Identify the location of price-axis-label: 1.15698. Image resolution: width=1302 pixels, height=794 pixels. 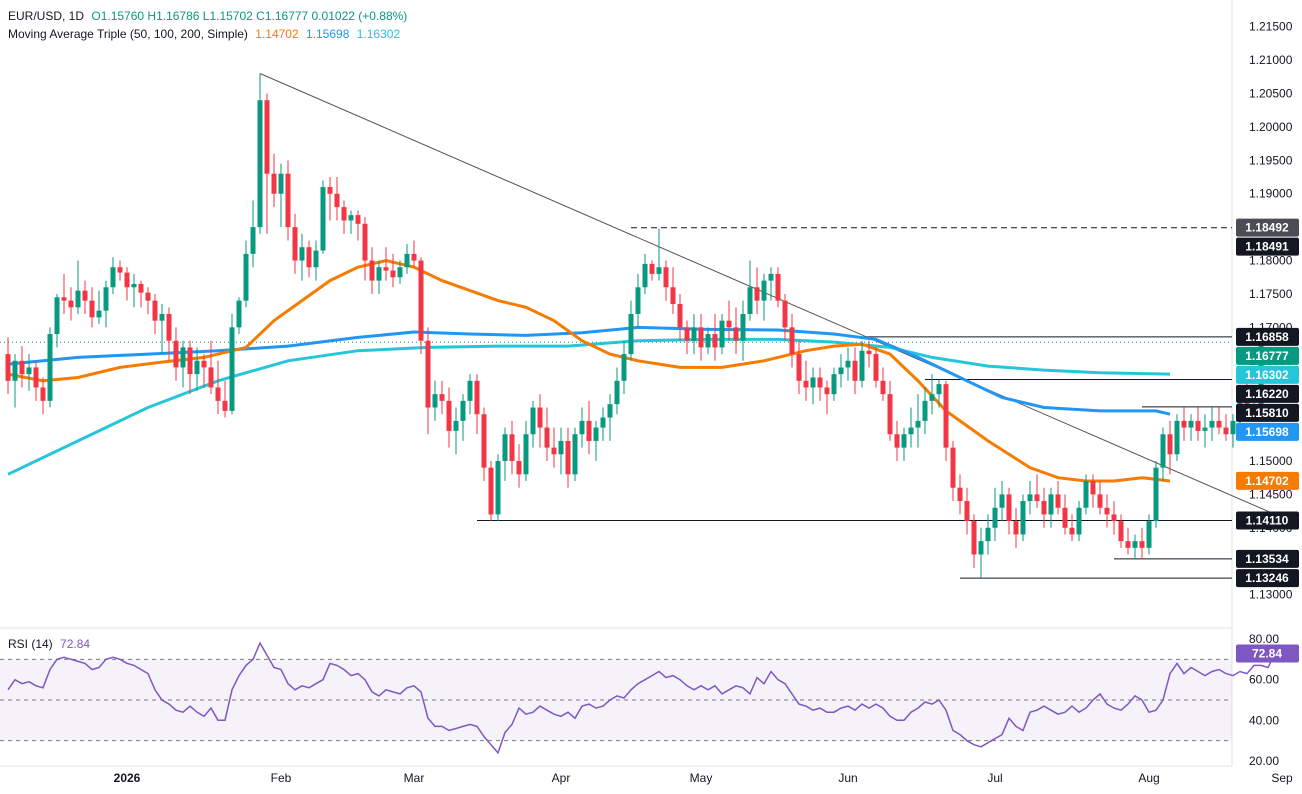
(1267, 432).